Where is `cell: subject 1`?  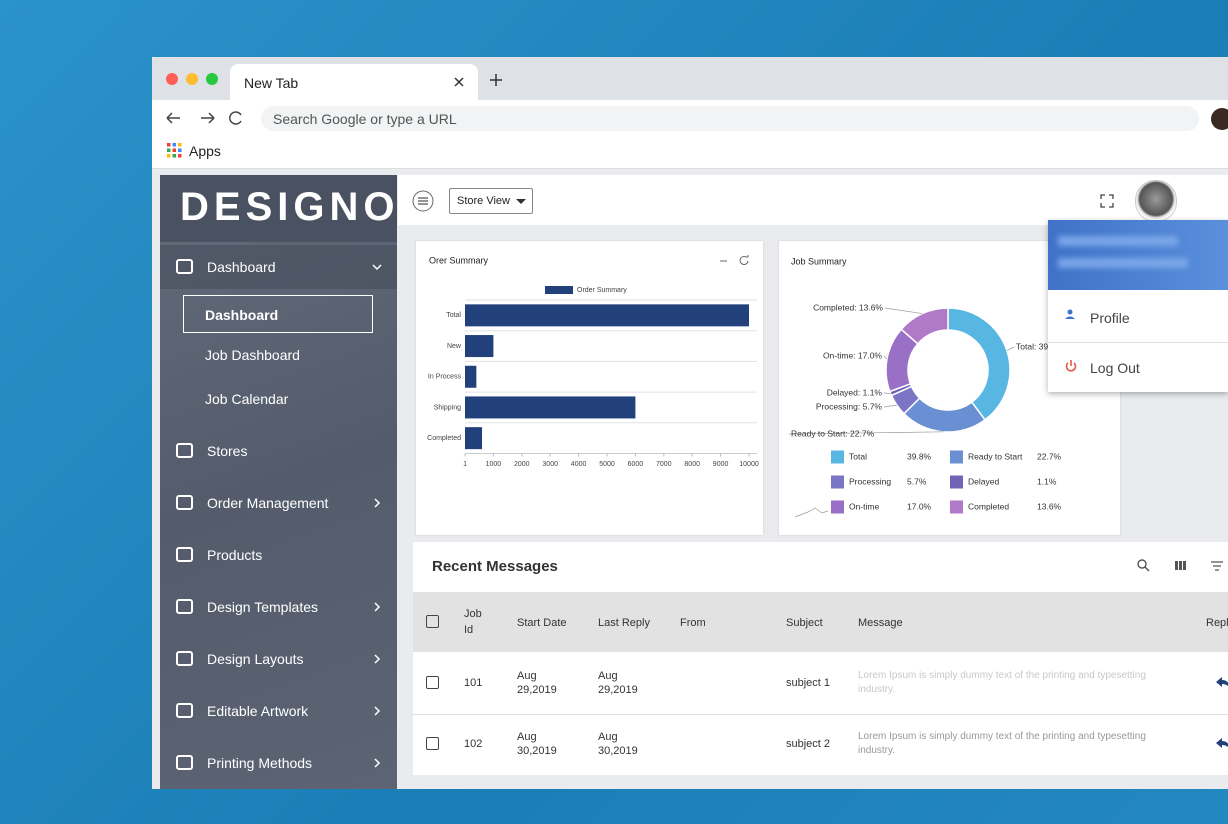
cell: subject 1 is located at coordinates (808, 683).